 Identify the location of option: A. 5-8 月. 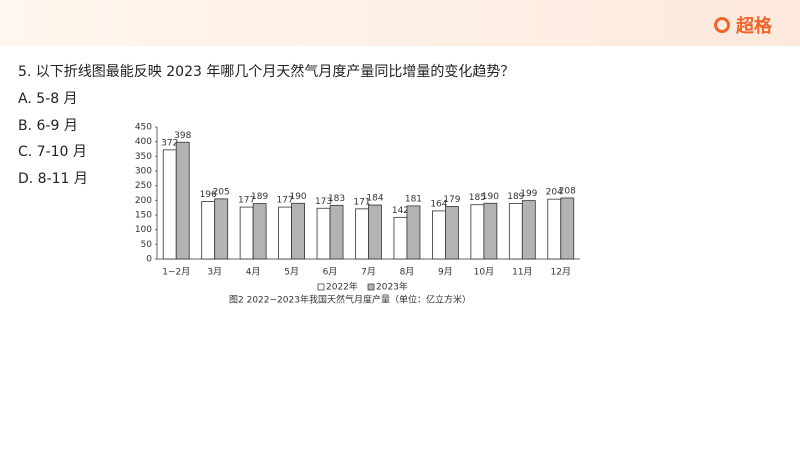
(48, 99).